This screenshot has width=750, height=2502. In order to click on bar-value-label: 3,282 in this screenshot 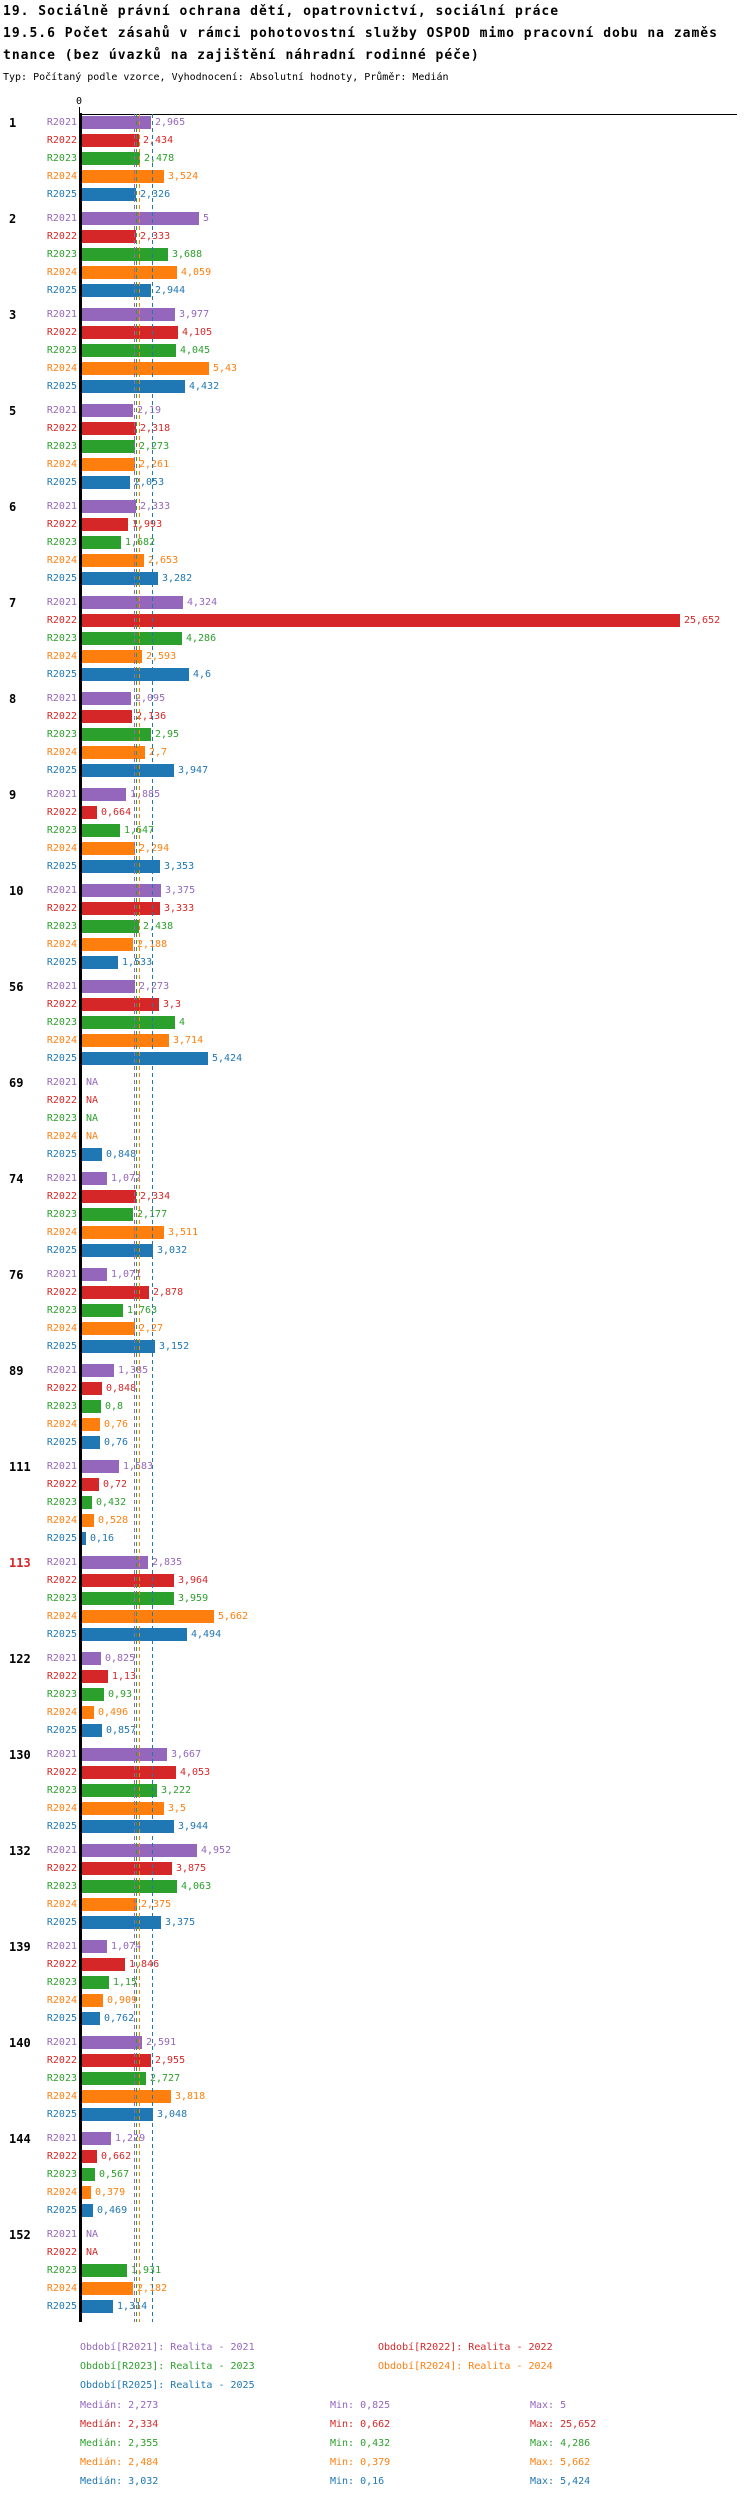, I will do `click(177, 578)`.